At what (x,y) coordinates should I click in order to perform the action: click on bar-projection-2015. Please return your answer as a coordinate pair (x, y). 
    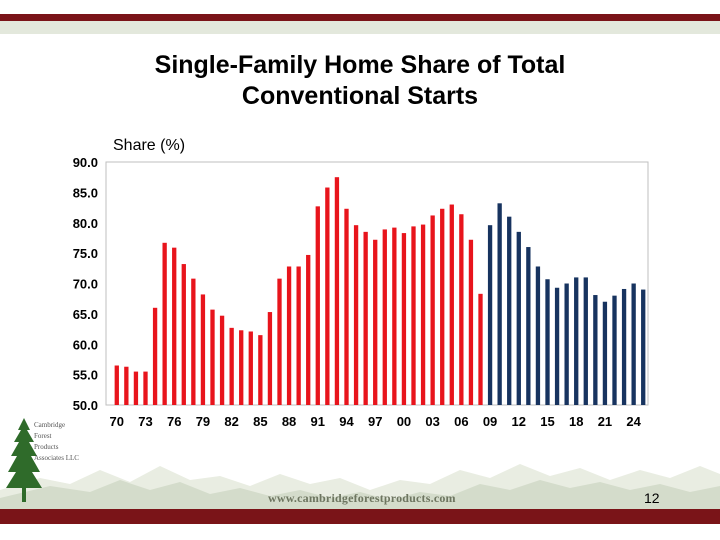
    Looking at the image, I should click on (547, 342).